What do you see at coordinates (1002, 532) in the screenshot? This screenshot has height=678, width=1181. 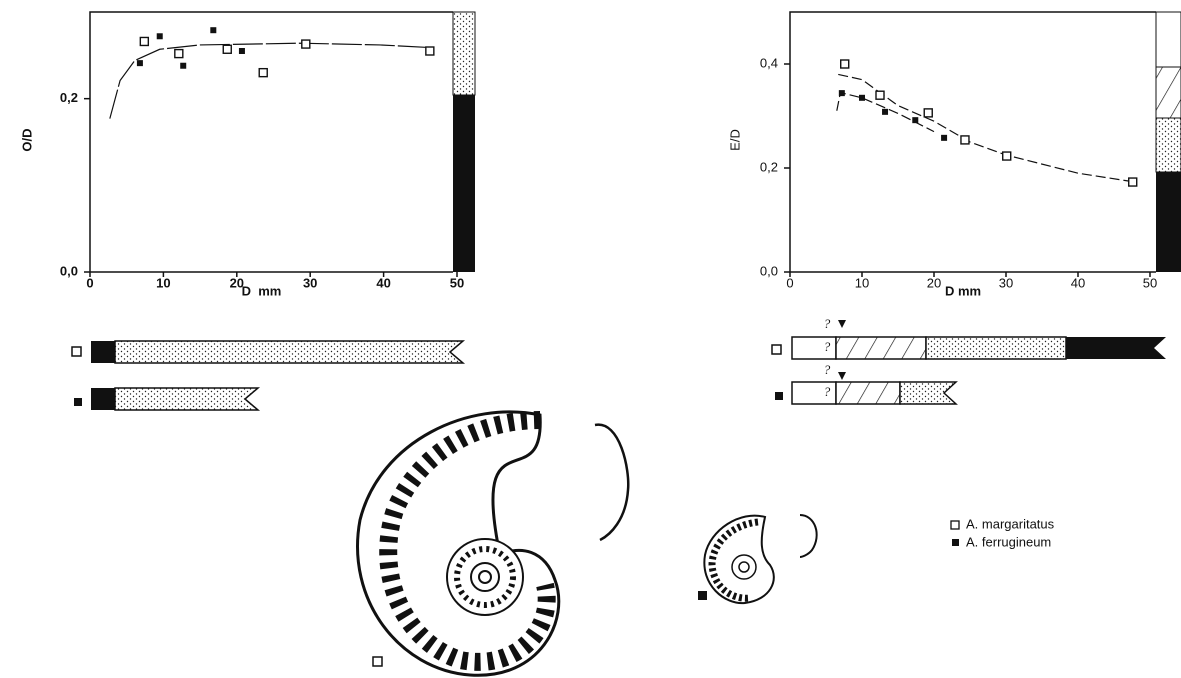 I see `legend: A. margaritatus A. ferrugineum` at bounding box center [1002, 532].